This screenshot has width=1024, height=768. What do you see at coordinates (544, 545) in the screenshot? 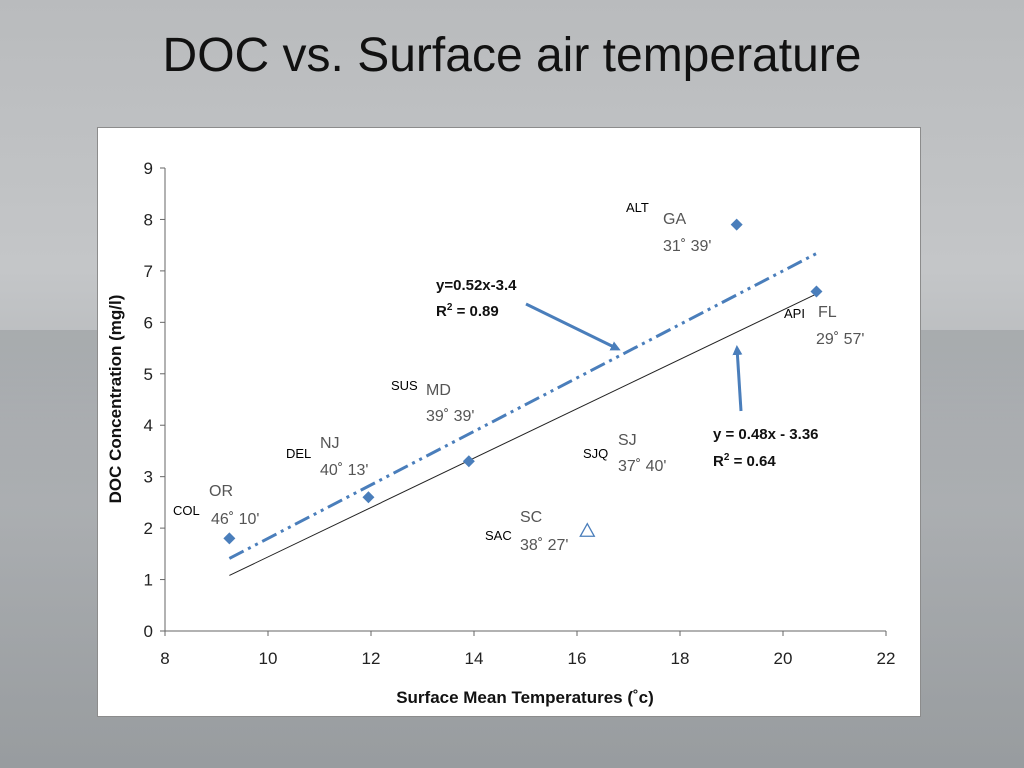
I see `label-lat-sc: 38˚ 27'` at bounding box center [544, 545].